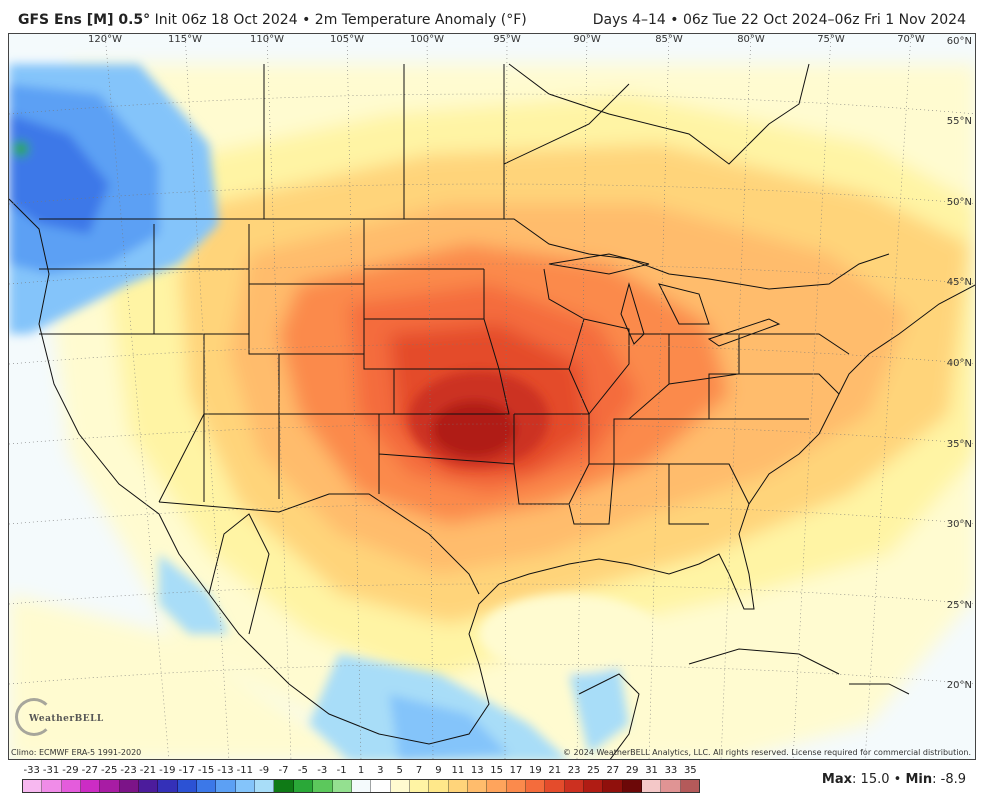 The height and width of the screenshot is (808, 984). Describe the element at coordinates (58, 719) in the screenshot. I see `weatherbell-logo: WeatherBELL` at that location.